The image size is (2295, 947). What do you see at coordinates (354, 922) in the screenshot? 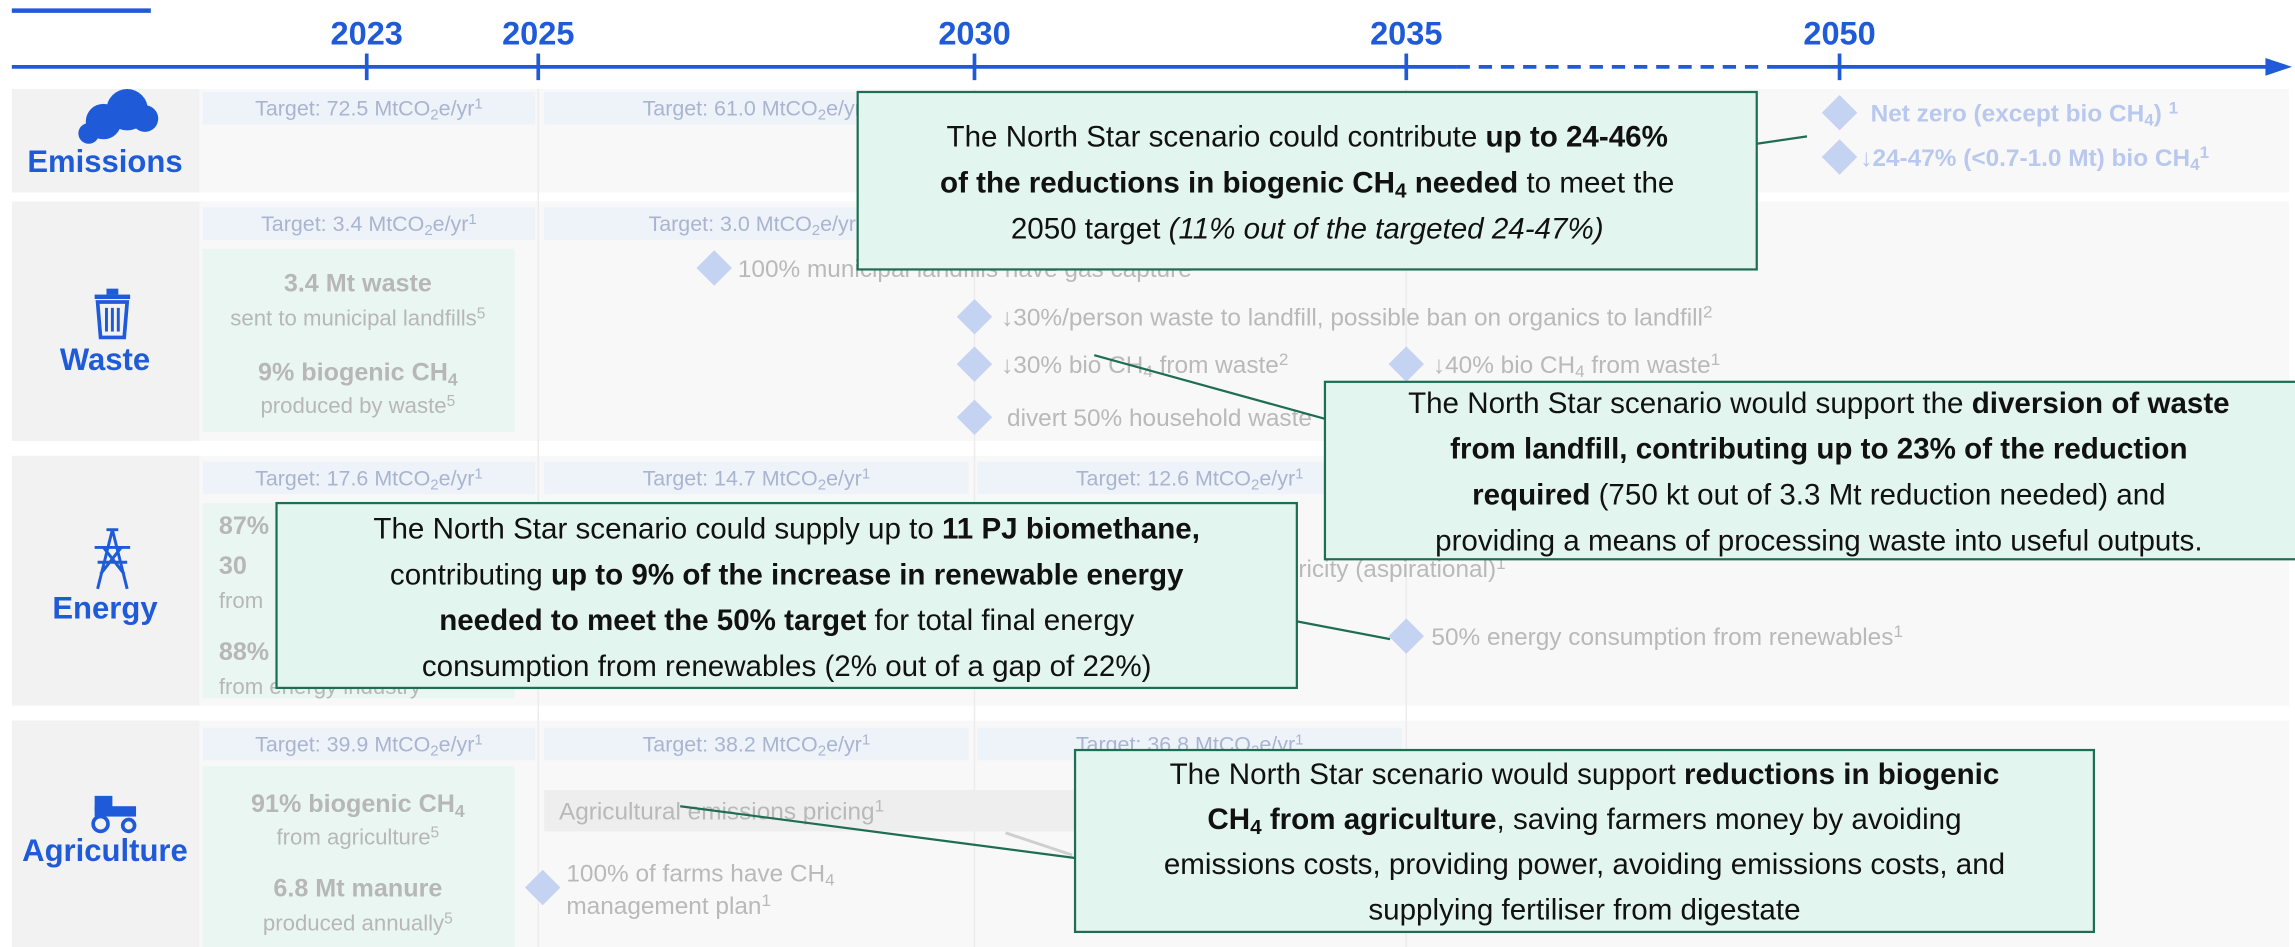
I see `text-segment: produced annually` at bounding box center [354, 922].